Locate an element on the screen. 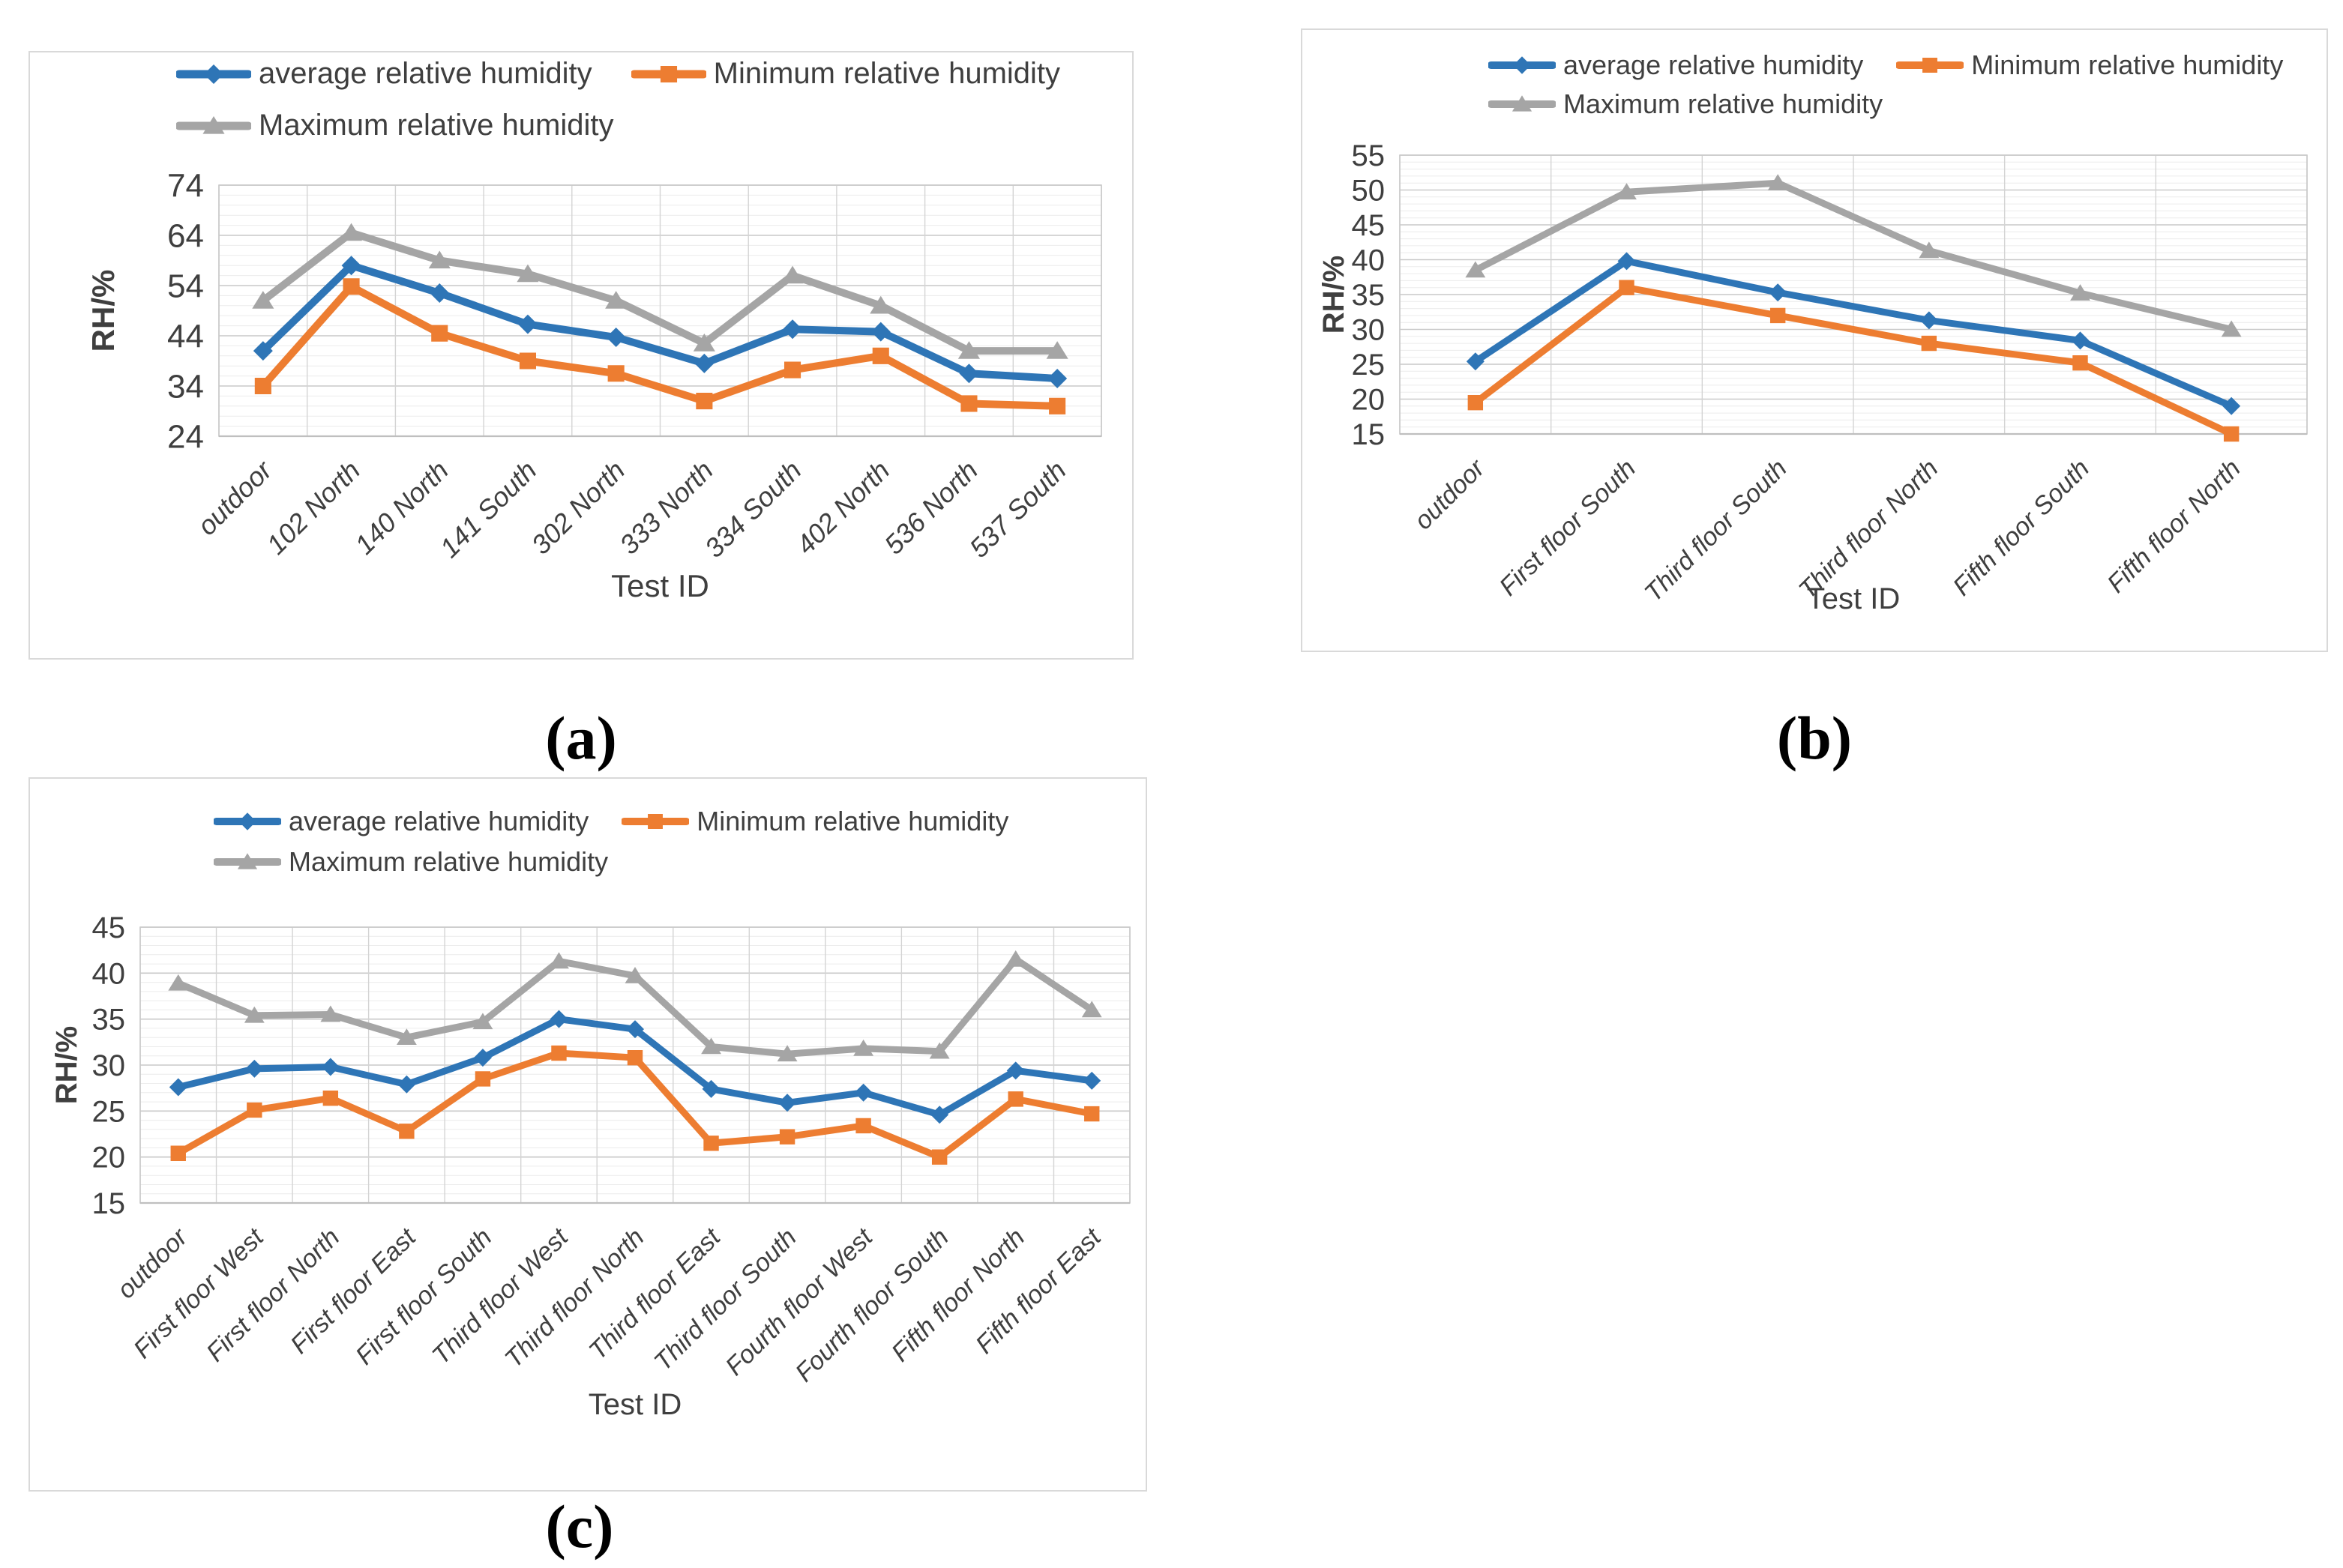  x-category-label: 402 North is located at coordinates (843, 508).